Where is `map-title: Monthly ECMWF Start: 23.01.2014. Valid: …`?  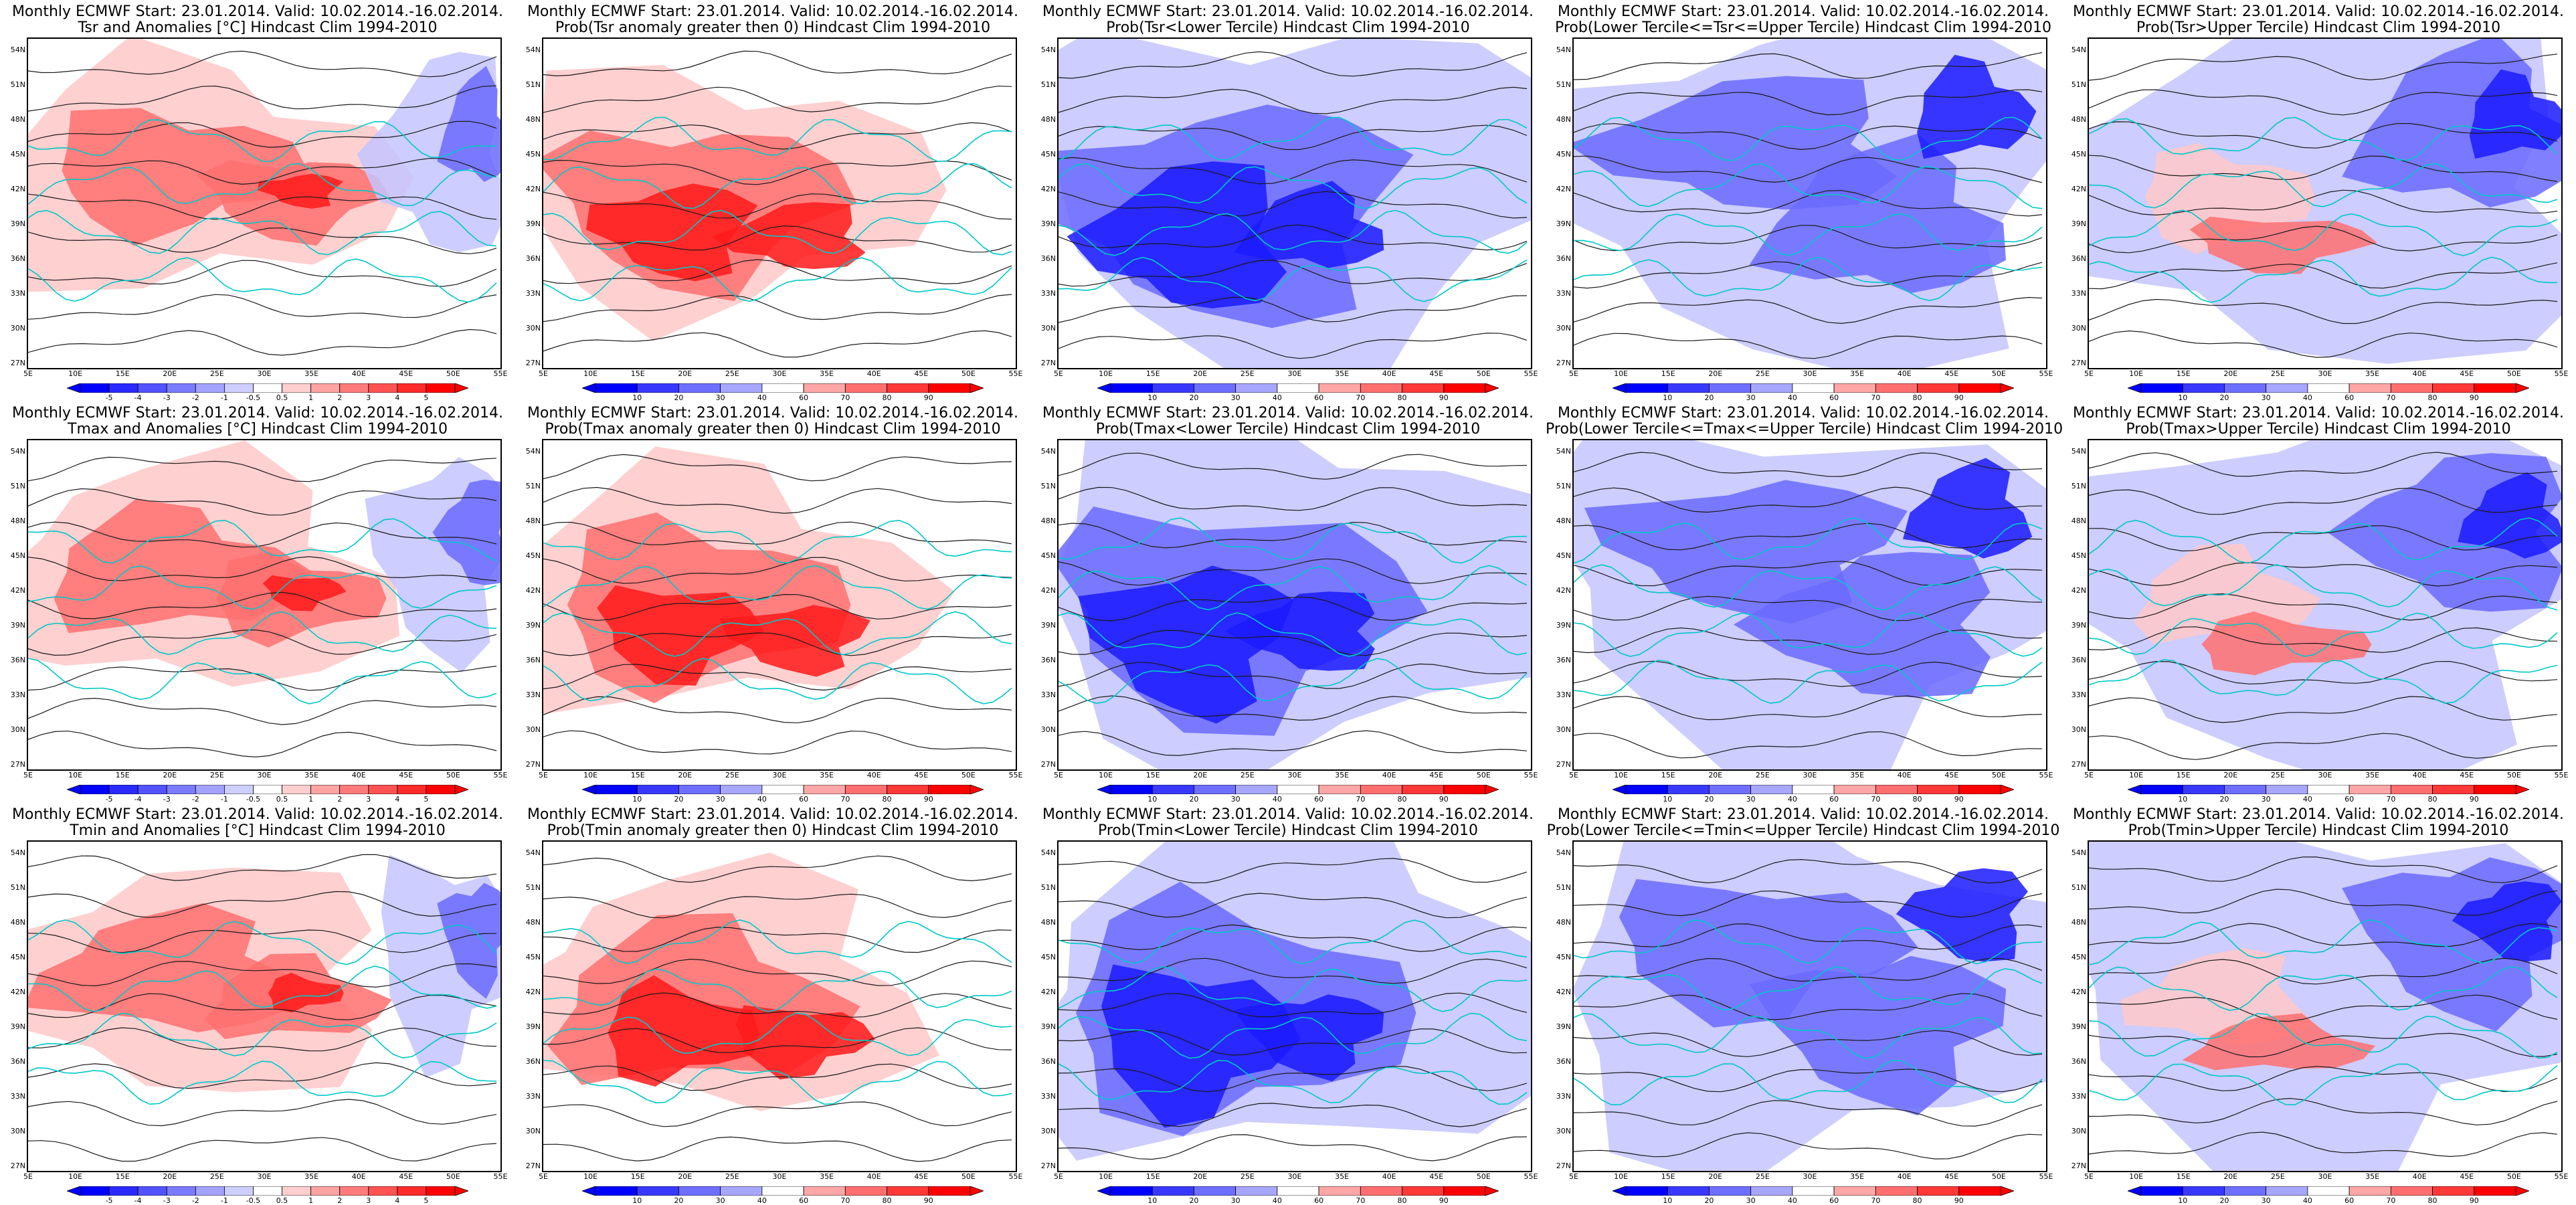
map-title: Monthly ECMWF Start: 23.01.2014. Valid: … is located at coordinates (2318, 20).